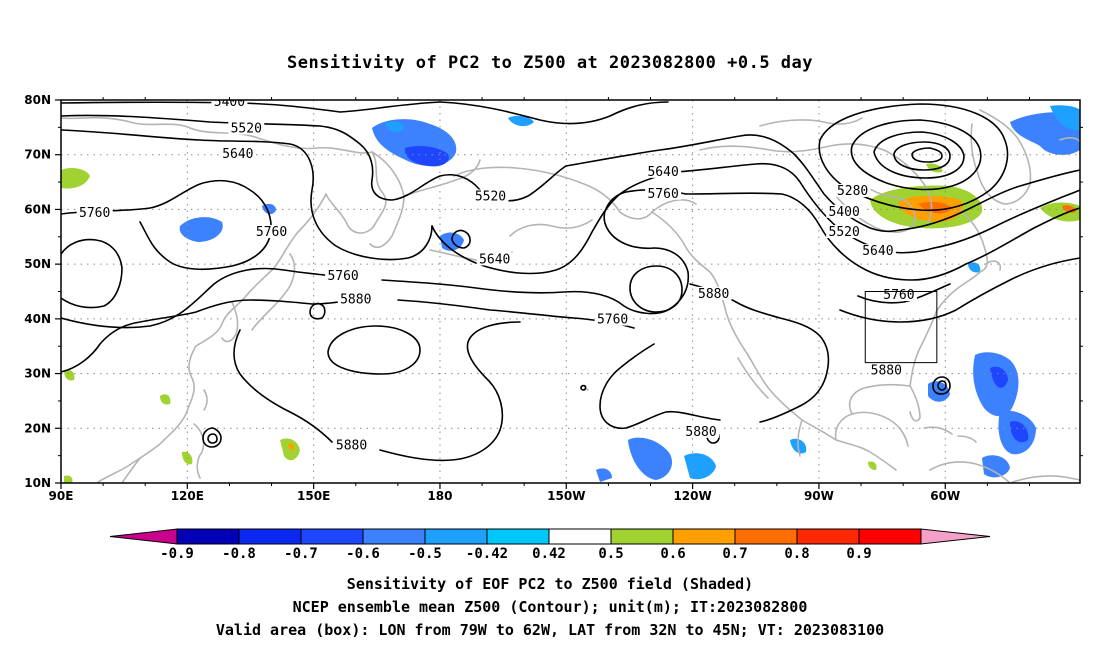  I want to click on colorbar-label: -0.42, so click(487, 554).